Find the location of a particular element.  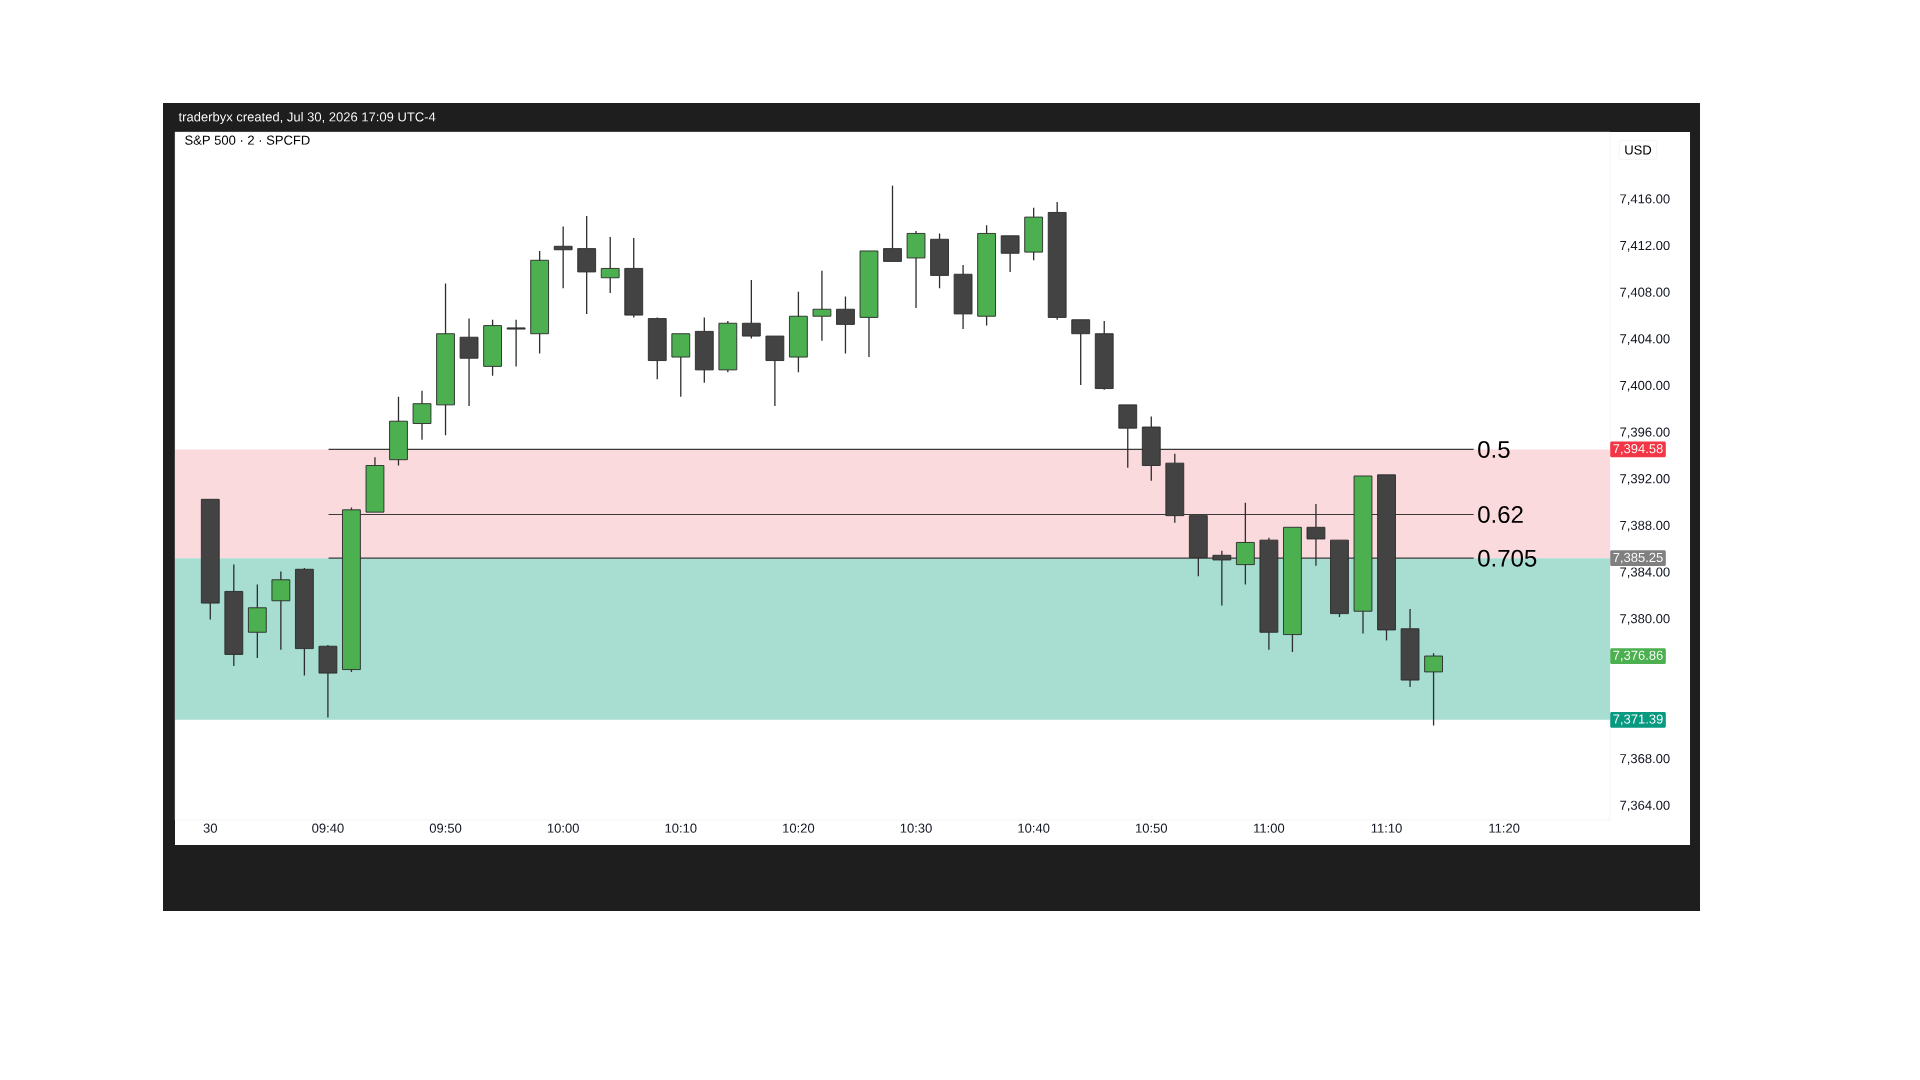

y-tick-label: 7,388.00 is located at coordinates (1645, 526).